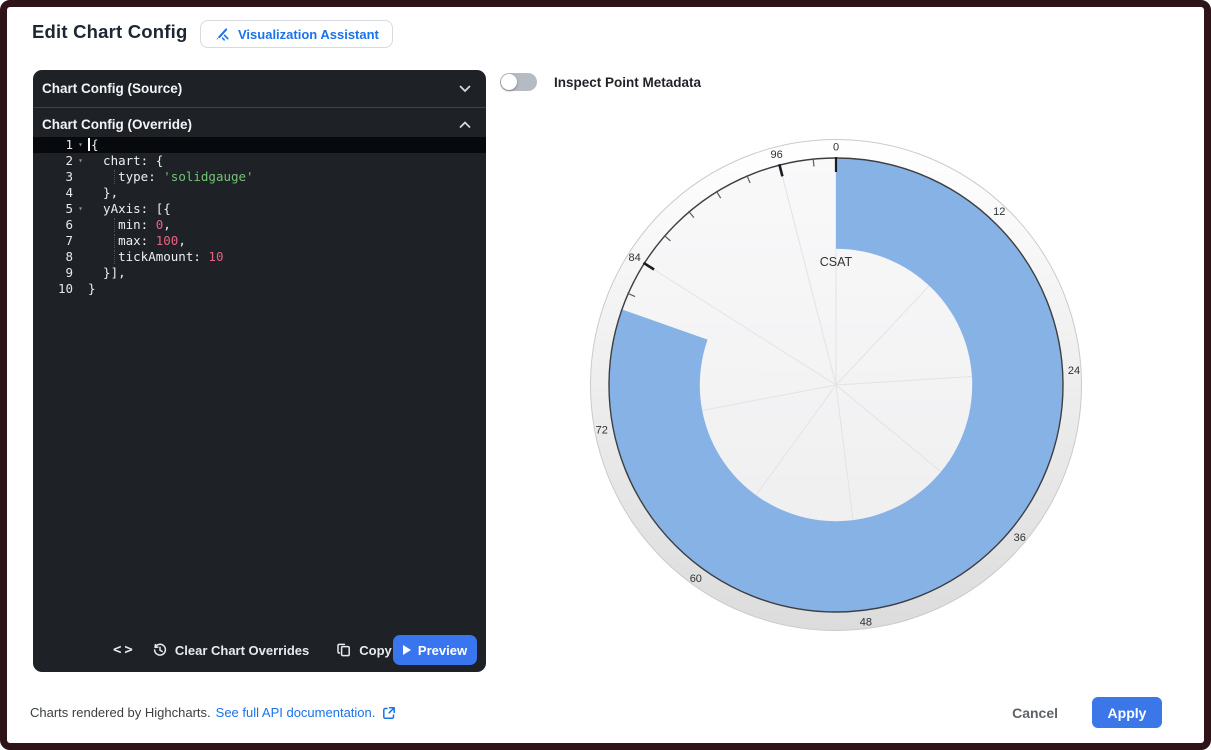 Image resolution: width=1211 pixels, height=750 pixels. Describe the element at coordinates (406, 650) in the screenshot. I see `play-icon` at that location.